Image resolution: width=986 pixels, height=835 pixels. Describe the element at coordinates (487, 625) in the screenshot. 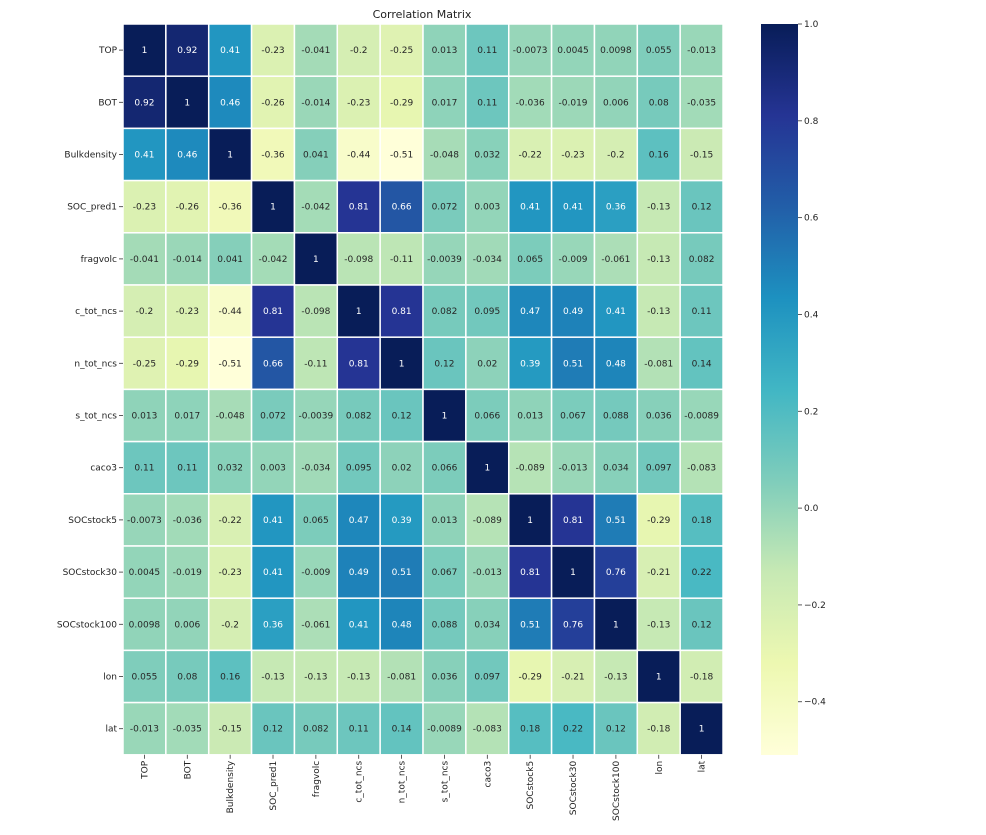

I see `cell-value-label: 0.034` at that location.